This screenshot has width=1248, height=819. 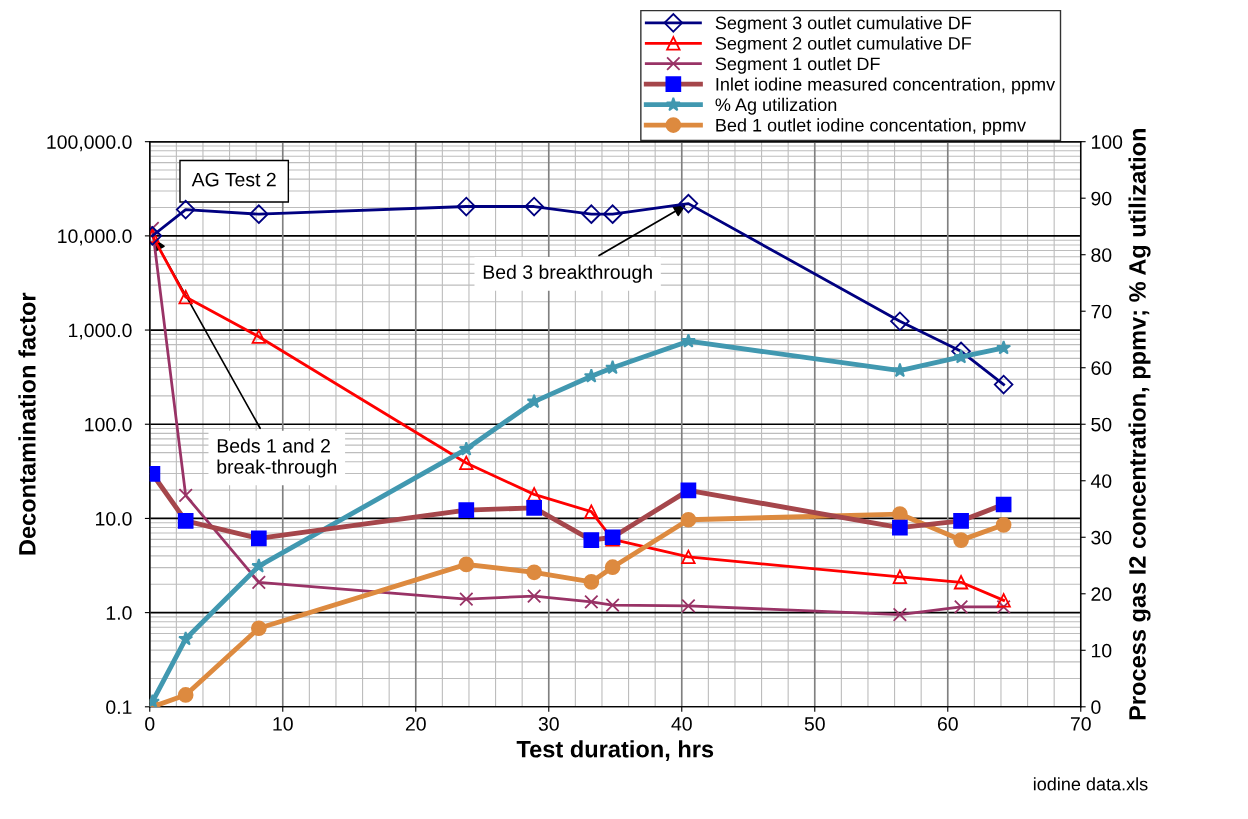 I want to click on x-tick-label: 60, so click(x=947, y=724).